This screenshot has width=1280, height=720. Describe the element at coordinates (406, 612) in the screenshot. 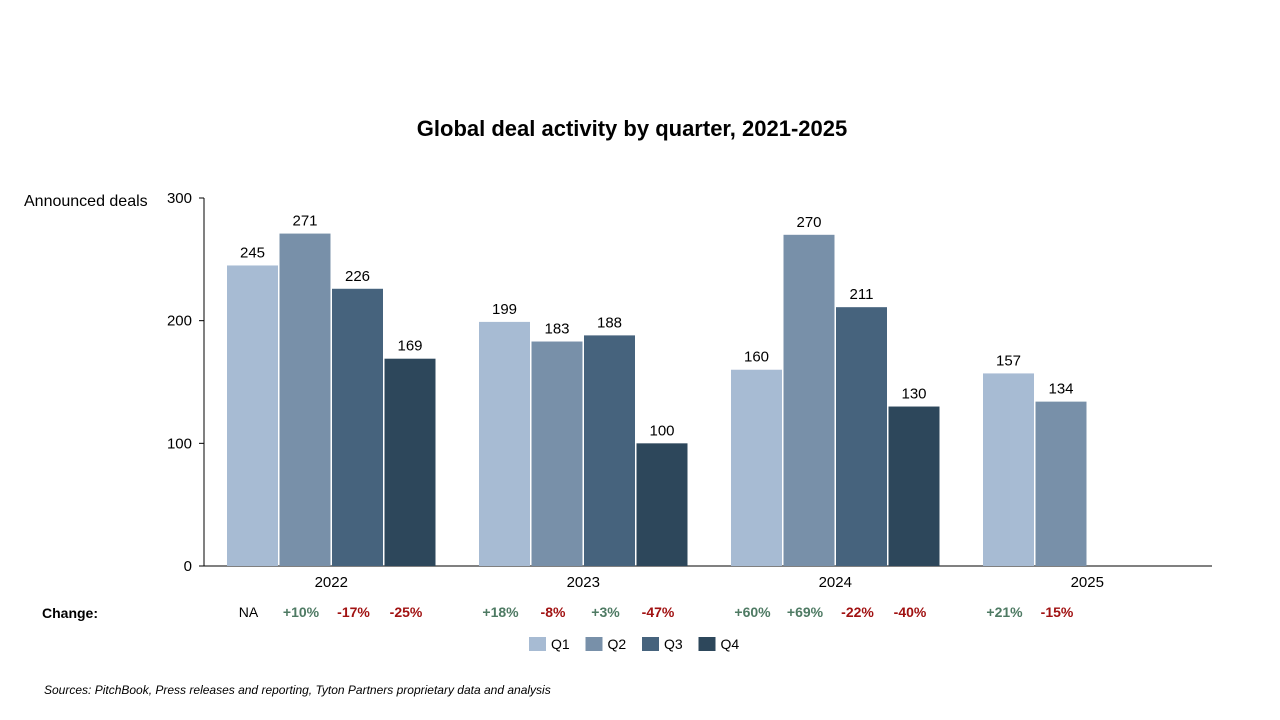

I see `change-value: -25%` at that location.